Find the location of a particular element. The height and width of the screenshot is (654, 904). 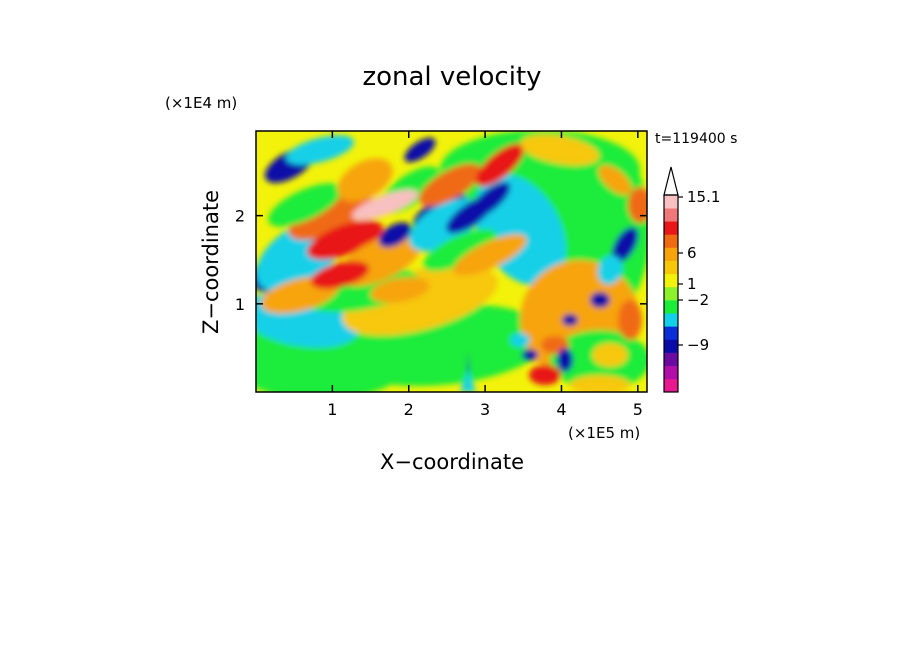

chart-title: zonal velocity is located at coordinates (451, 77).